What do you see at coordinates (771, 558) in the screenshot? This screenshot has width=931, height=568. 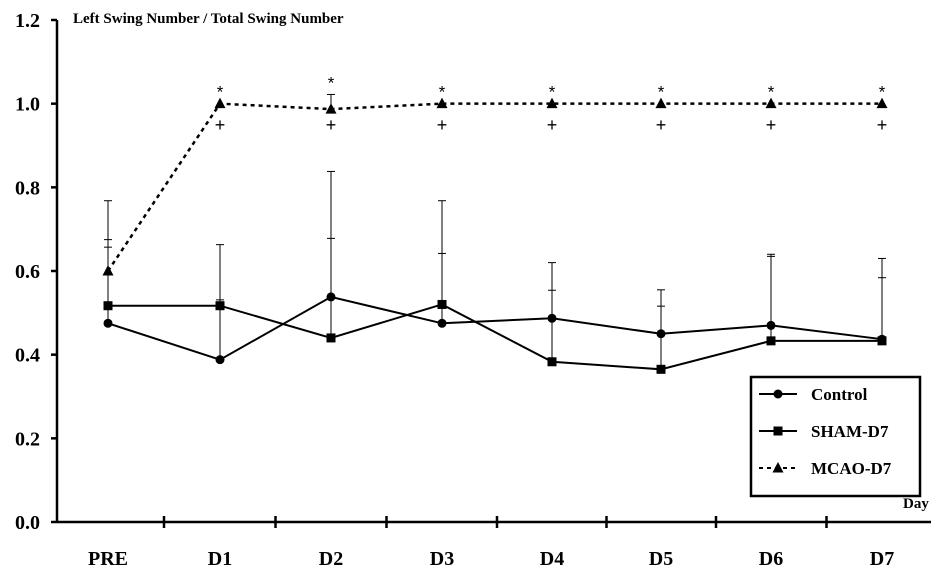 I see `x-tick-label: D6` at bounding box center [771, 558].